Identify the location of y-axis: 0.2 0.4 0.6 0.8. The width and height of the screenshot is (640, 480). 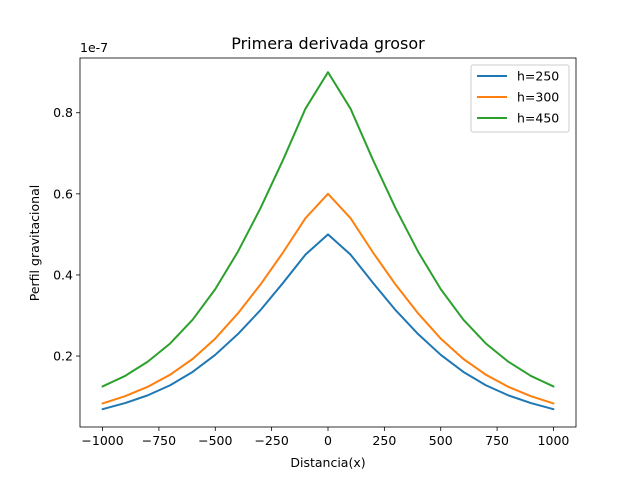
(66, 234).